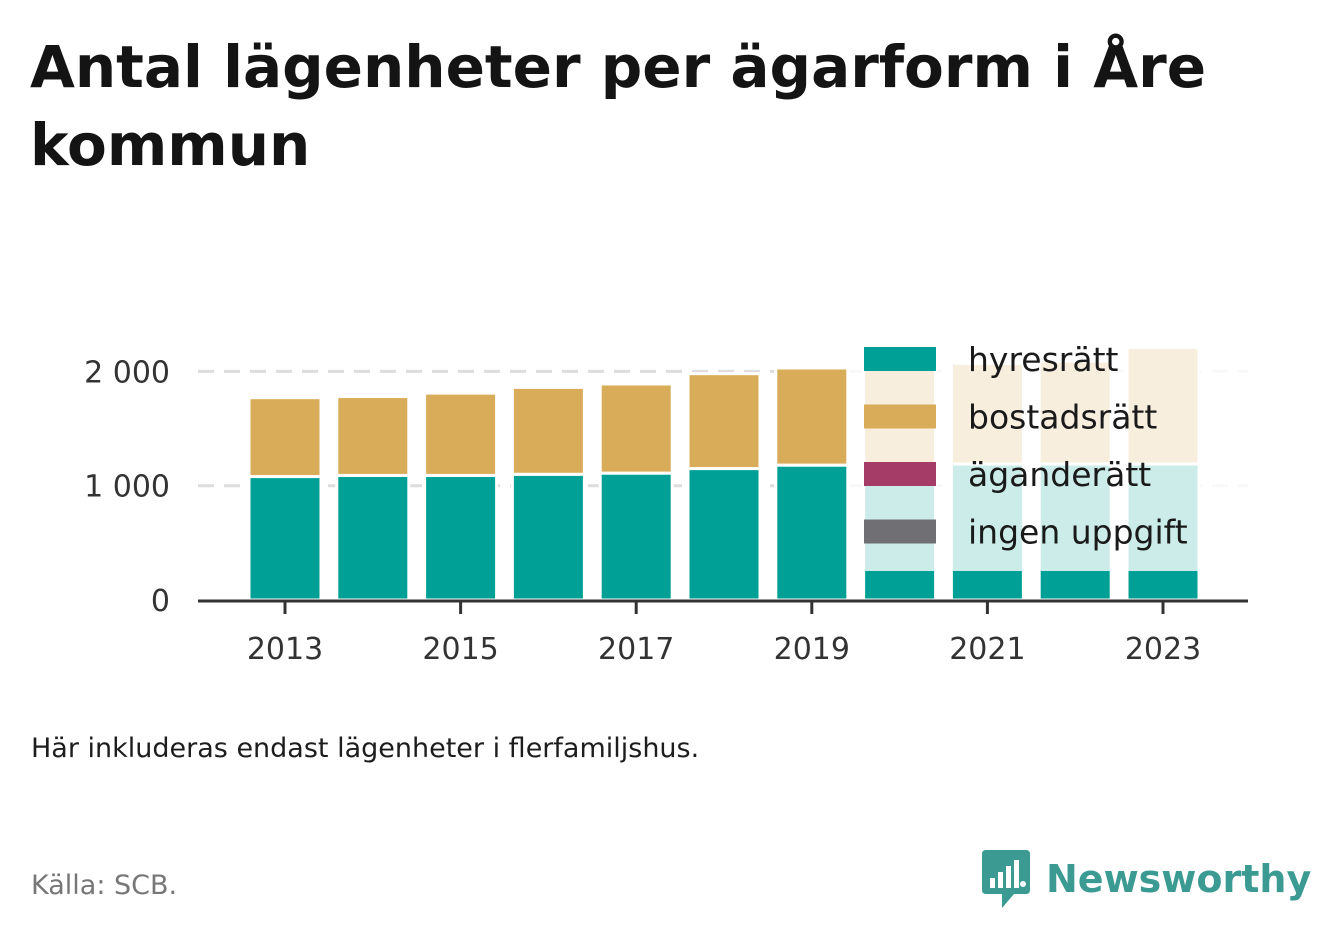 The height and width of the screenshot is (939, 1322). I want to click on legend-label: bostadsrätt, so click(1062, 417).